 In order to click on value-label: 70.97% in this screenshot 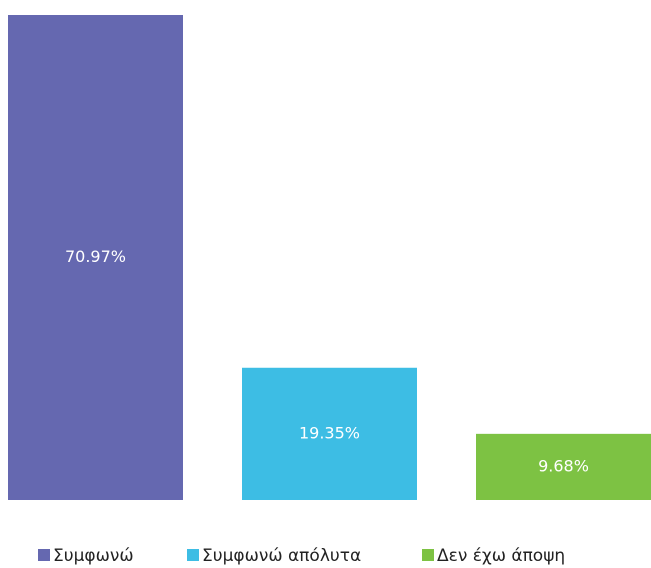, I will do `click(95, 256)`.